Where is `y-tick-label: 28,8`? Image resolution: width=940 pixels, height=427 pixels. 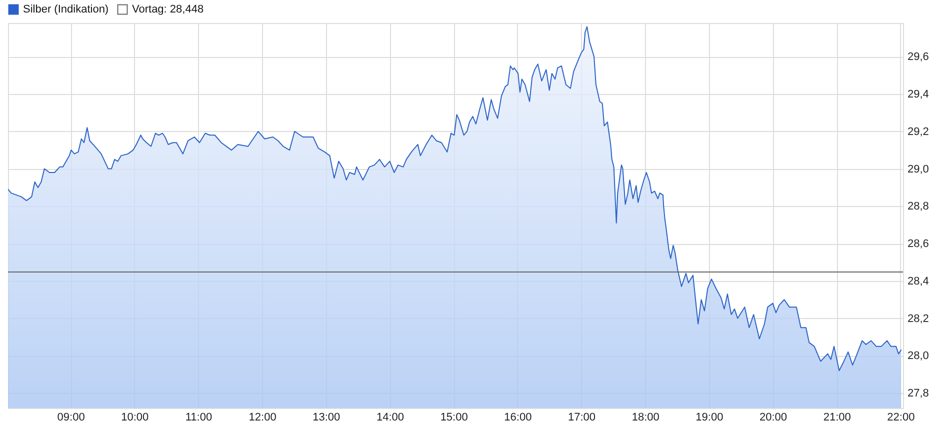
y-tick-label: 28,8 is located at coordinates (918, 206).